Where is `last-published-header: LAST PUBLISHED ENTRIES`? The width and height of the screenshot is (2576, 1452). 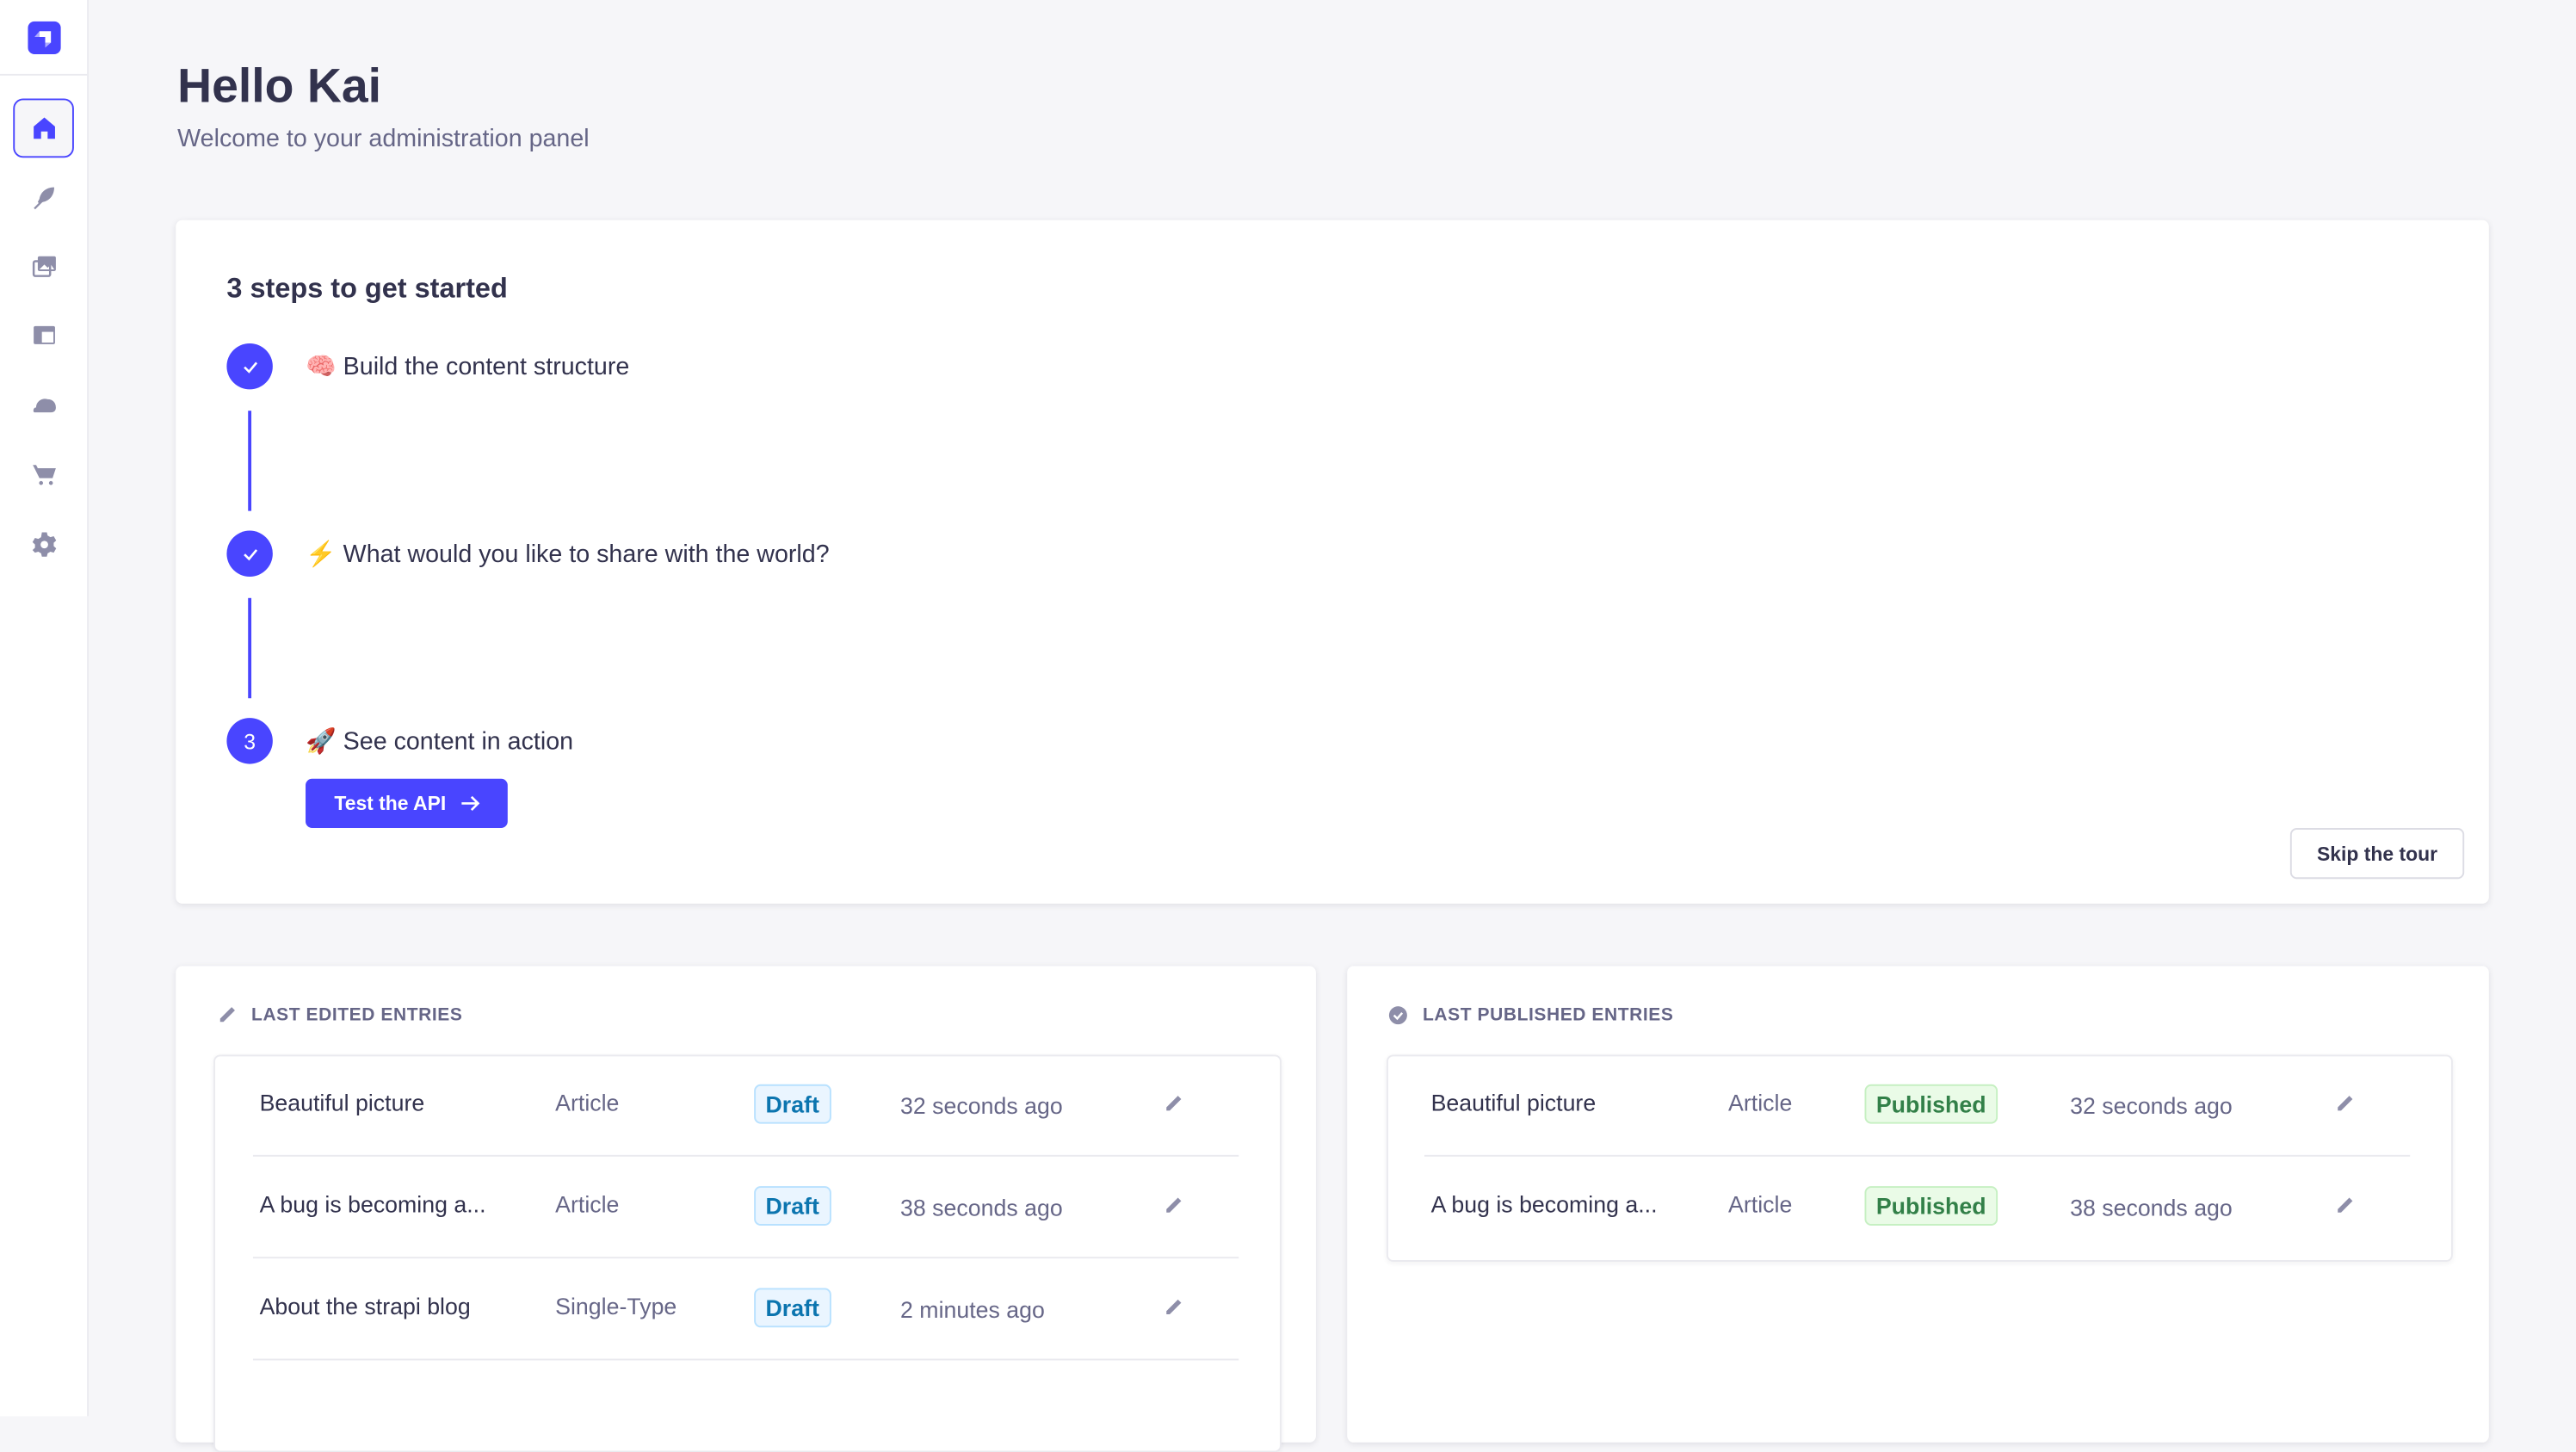
last-published-header: LAST PUBLISHED ENTRIES is located at coordinates (1531, 1015).